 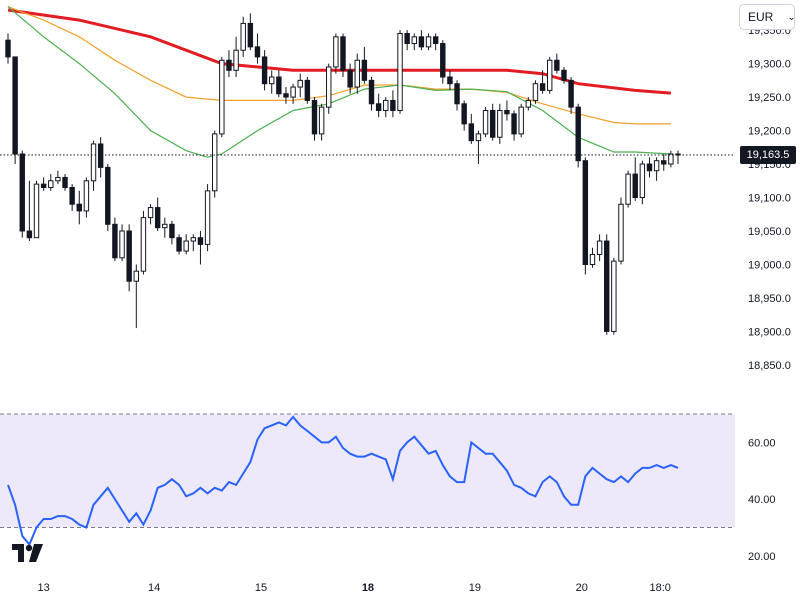 What do you see at coordinates (582, 588) in the screenshot?
I see `time-tick-label: 20` at bounding box center [582, 588].